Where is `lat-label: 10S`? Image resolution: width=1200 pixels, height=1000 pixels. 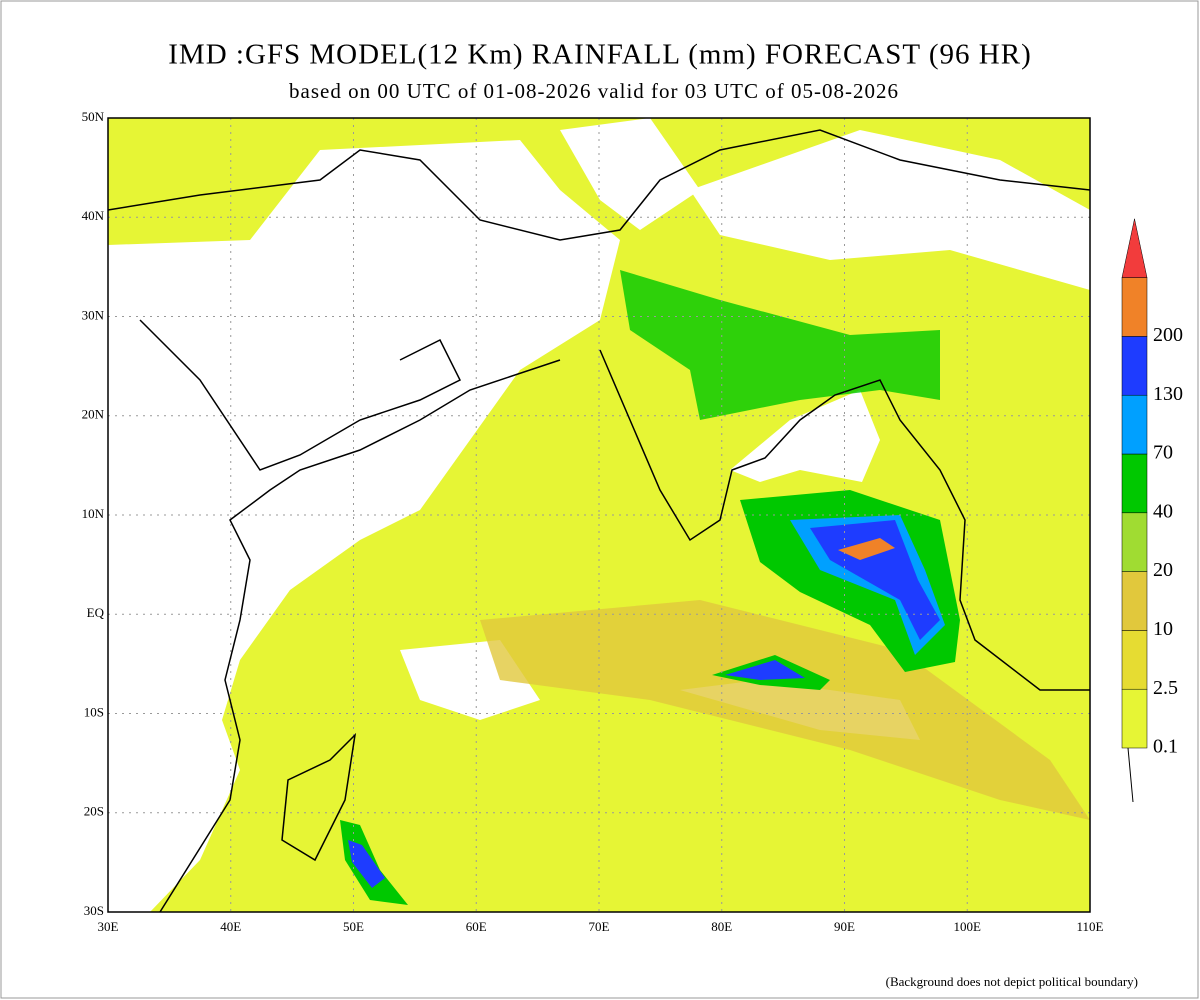
lat-label: 10S is located at coordinates (94, 711).